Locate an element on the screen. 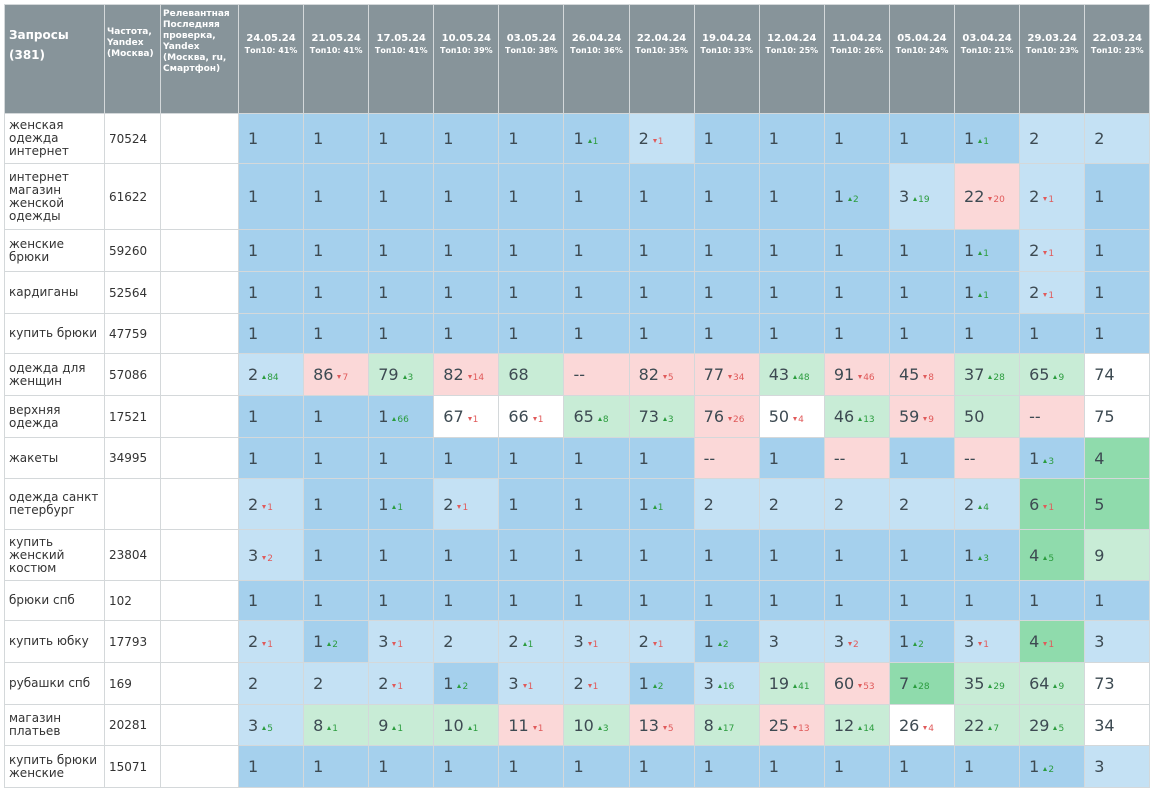 The width and height of the screenshot is (1164, 788). position: 6 is located at coordinates (1034, 504).